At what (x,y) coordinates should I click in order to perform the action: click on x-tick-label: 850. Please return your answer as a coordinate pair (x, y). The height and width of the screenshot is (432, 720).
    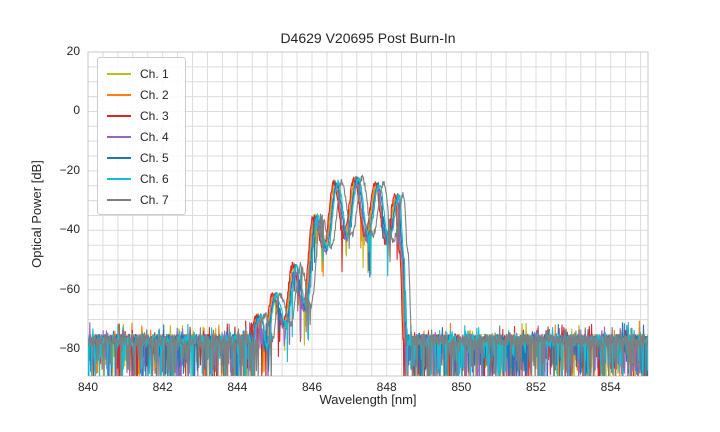
    Looking at the image, I should click on (461, 387).